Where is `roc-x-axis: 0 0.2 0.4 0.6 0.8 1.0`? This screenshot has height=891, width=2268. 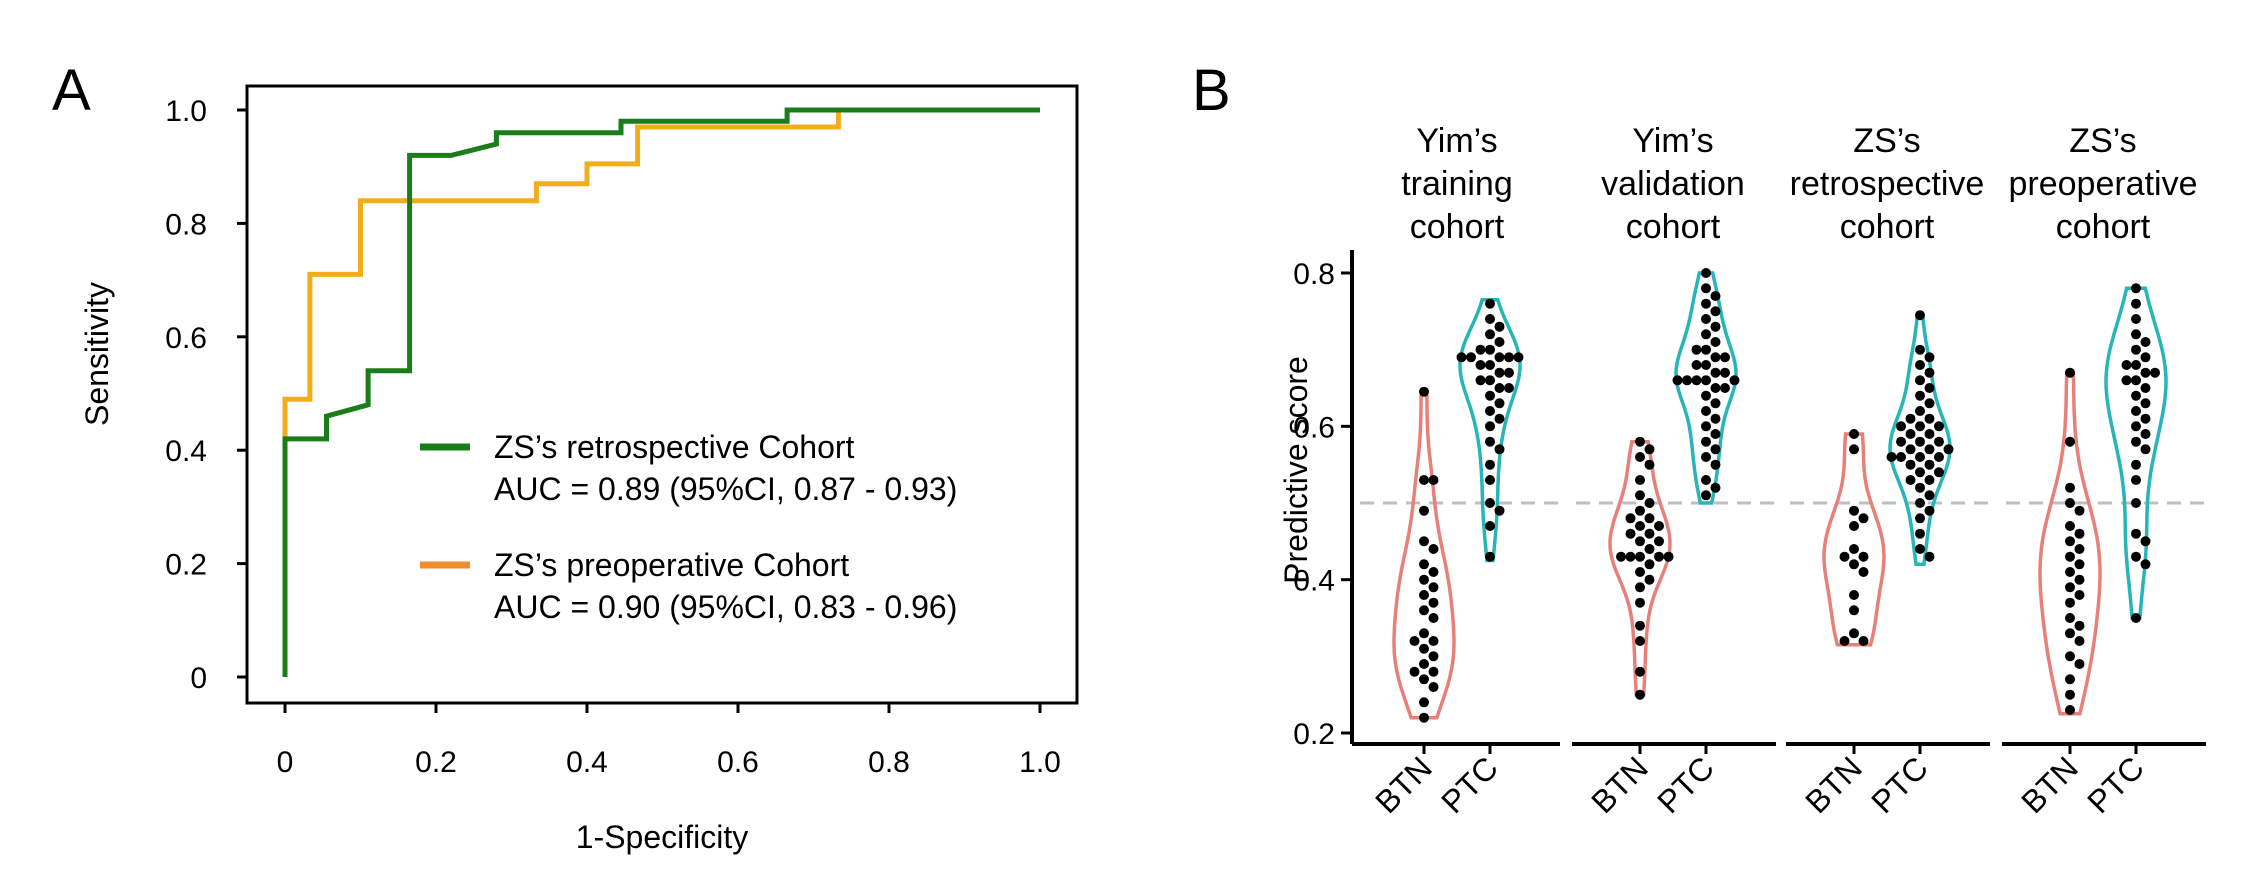
roc-x-axis: 0 0.2 0.4 0.6 0.8 1.0 is located at coordinates (669, 741).